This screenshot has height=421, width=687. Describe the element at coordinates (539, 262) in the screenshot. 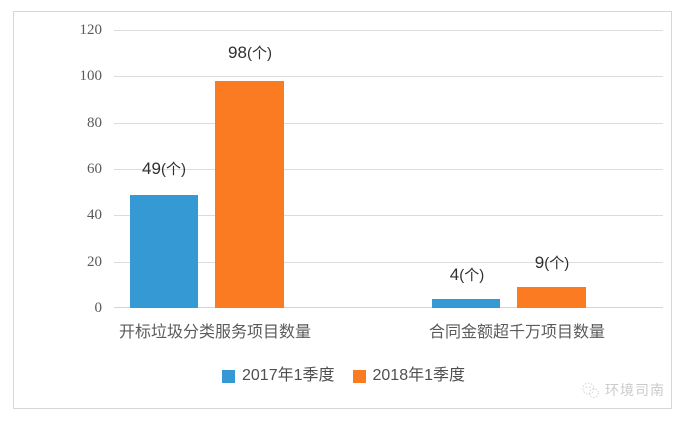

I see `data-label-value: 9` at that location.